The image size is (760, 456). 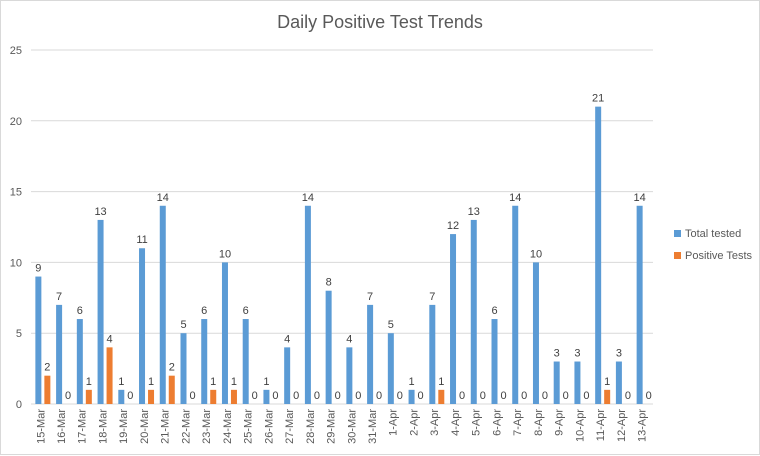 I want to click on data-label: 10, so click(x=225, y=254).